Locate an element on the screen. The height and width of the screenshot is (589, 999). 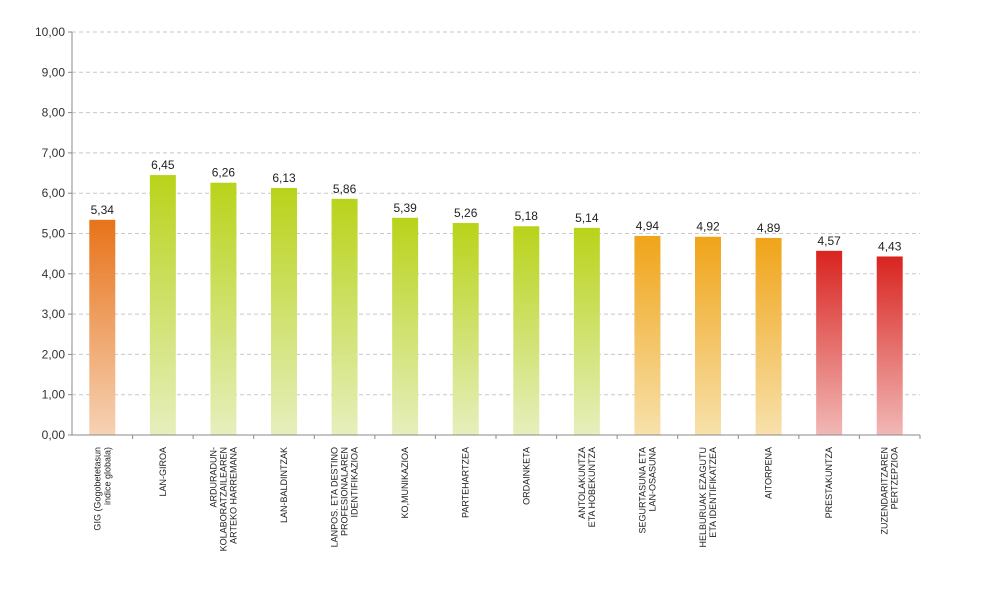
x-category-label: PARTEHARTZEA is located at coordinates (466, 482).